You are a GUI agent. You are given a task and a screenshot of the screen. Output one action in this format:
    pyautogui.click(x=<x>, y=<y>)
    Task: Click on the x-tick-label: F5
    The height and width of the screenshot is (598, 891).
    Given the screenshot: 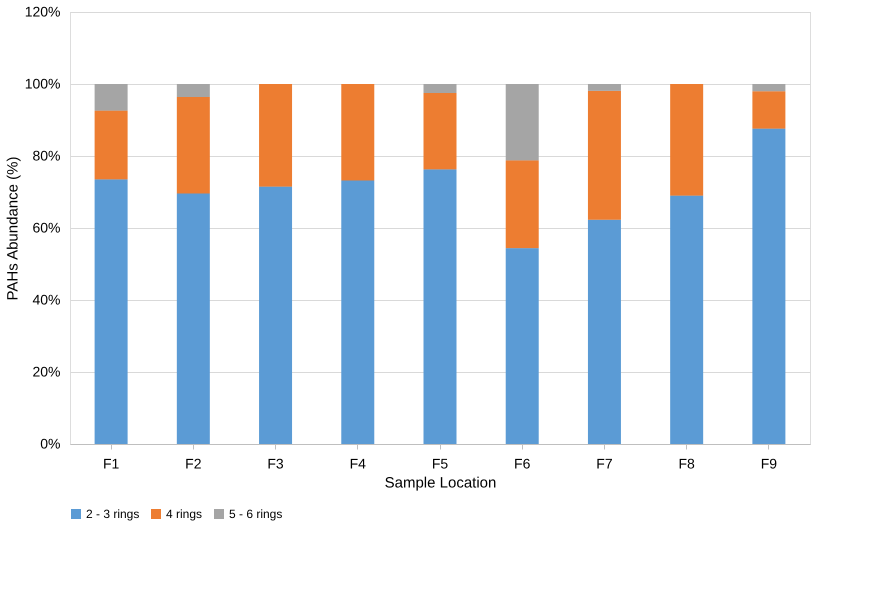 What is the action you would take?
    pyautogui.click(x=440, y=464)
    